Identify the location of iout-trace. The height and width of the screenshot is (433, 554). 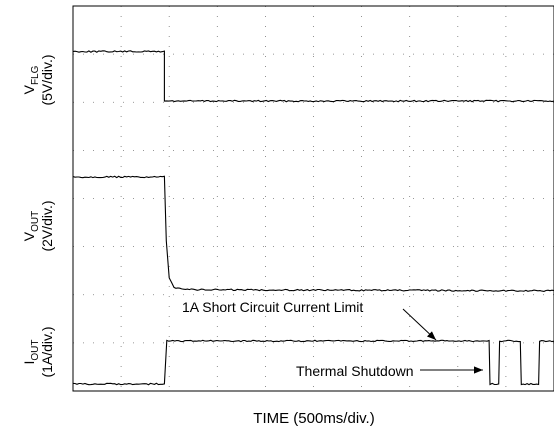
(313, 362).